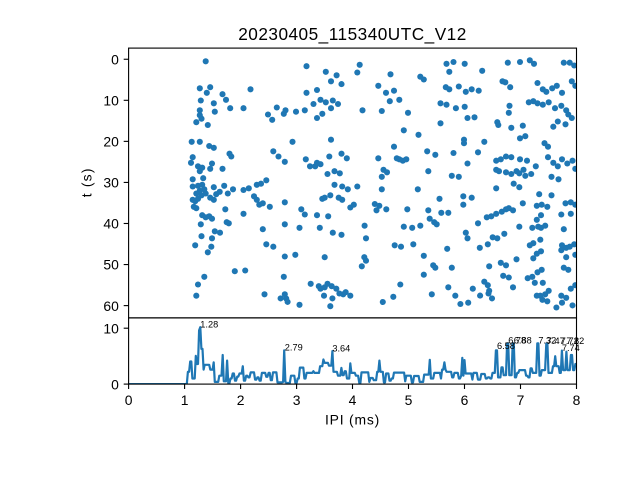 Image resolution: width=640 pixels, height=480 pixels. I want to click on svg-text: 30, so click(111, 183).